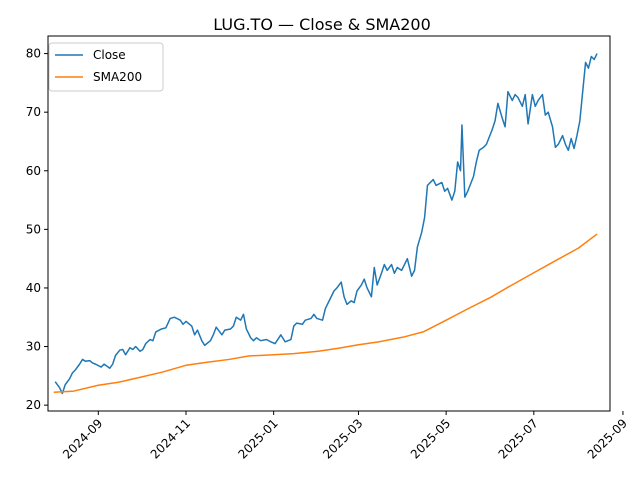 Image resolution: width=640 pixels, height=480 pixels. I want to click on y-tick-label: 60, so click(33, 171).